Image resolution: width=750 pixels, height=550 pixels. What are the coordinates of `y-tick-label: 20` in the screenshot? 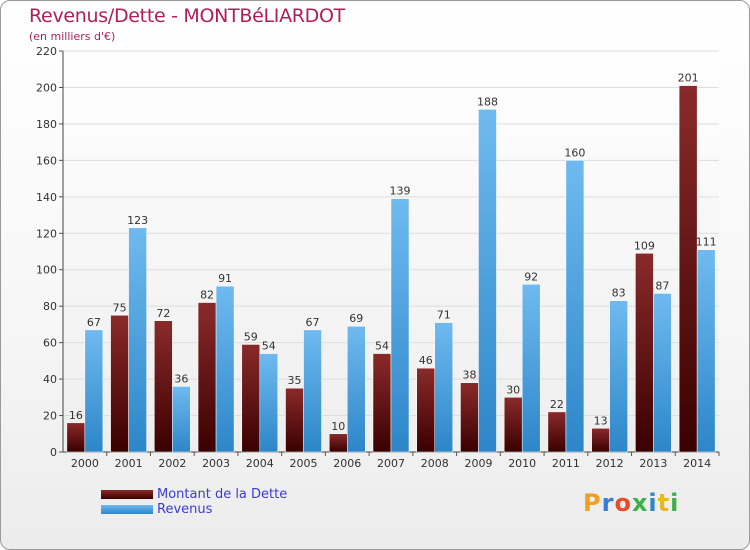 It's located at (50, 416).